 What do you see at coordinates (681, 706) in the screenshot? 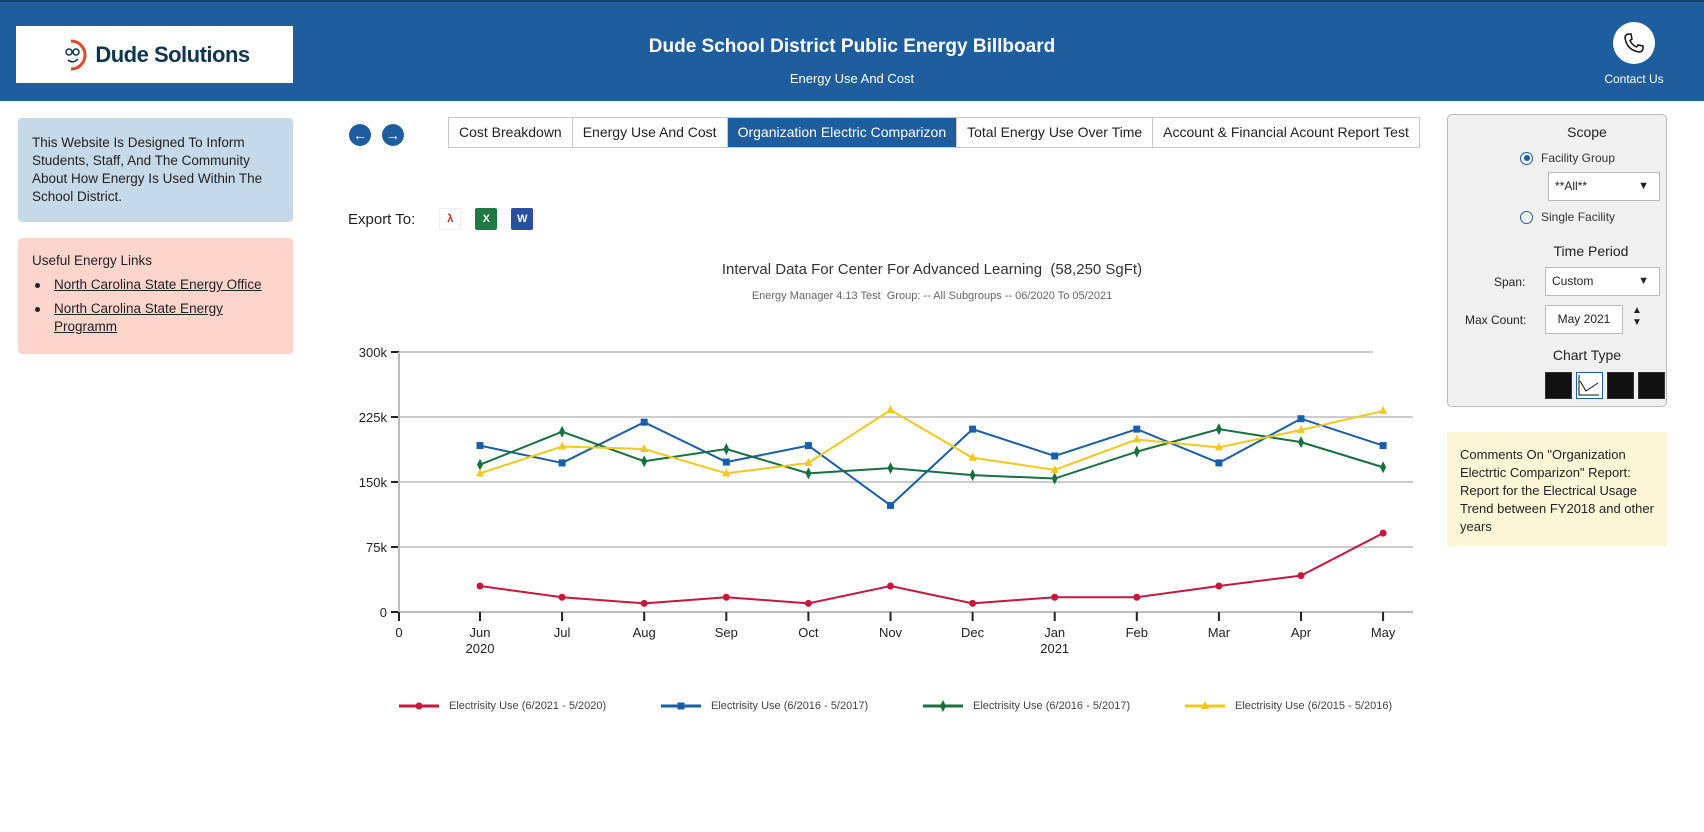
I see `legend-marker` at bounding box center [681, 706].